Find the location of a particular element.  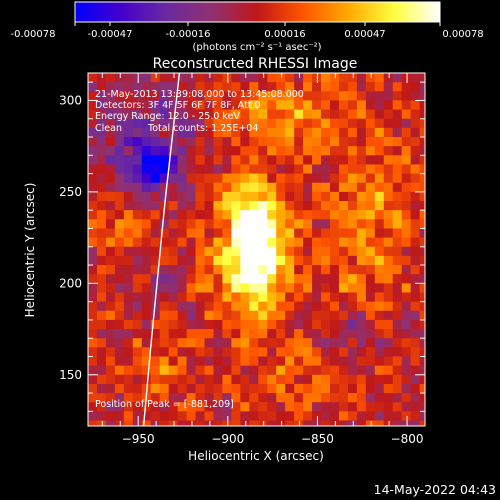

chart-title: Reconstructed RHESSI Image is located at coordinates (255, 64).